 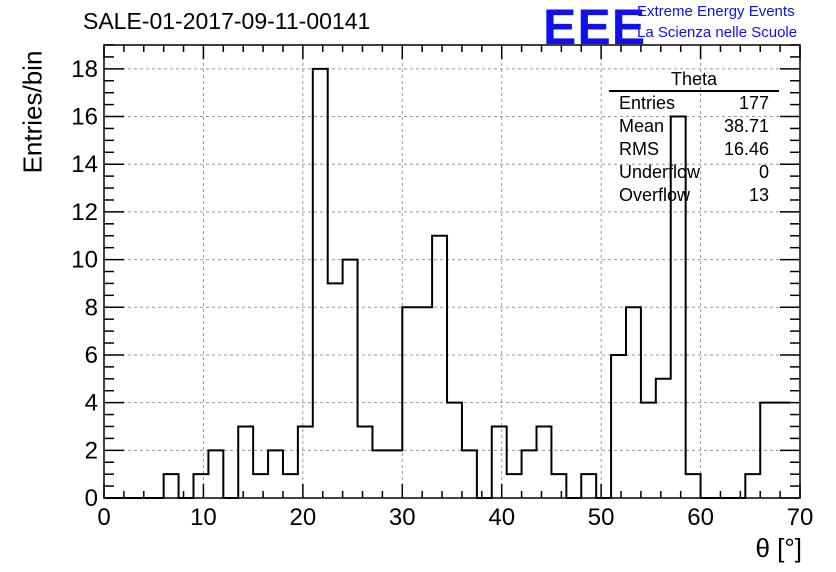 I want to click on y-tick-label: 14, so click(x=84, y=164).